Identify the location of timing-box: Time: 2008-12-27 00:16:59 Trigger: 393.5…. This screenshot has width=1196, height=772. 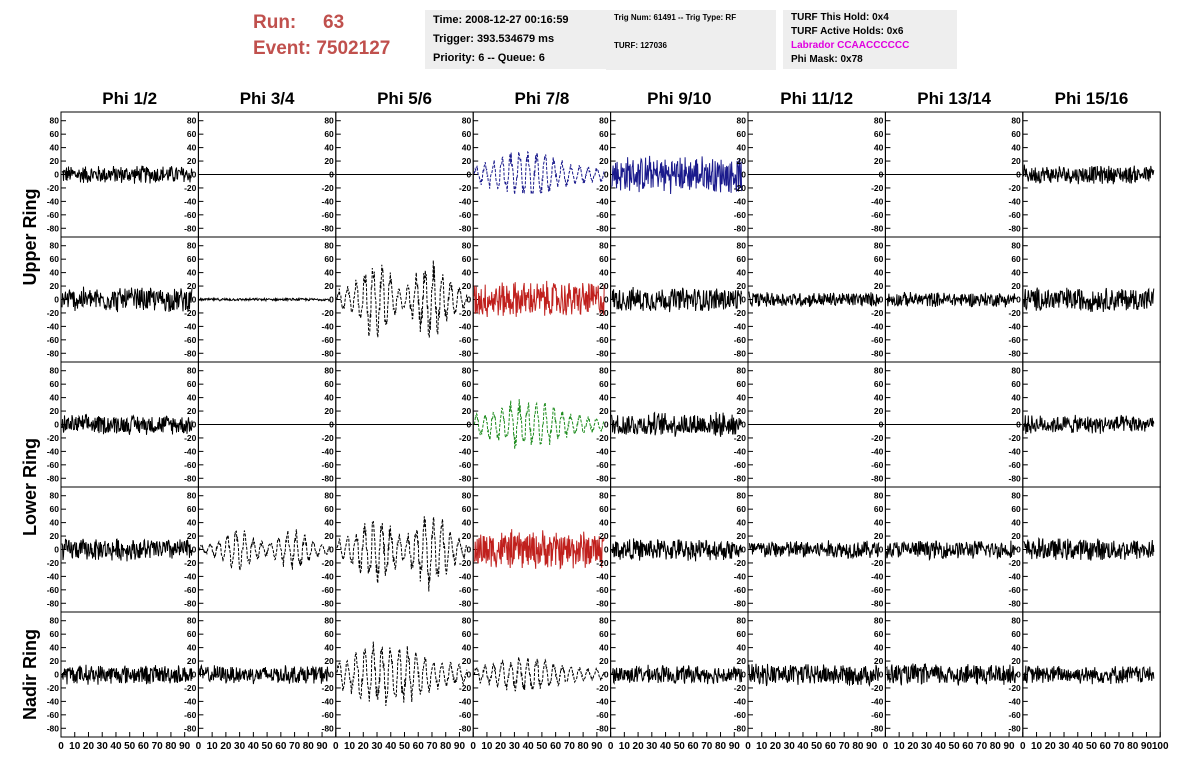
(515, 39).